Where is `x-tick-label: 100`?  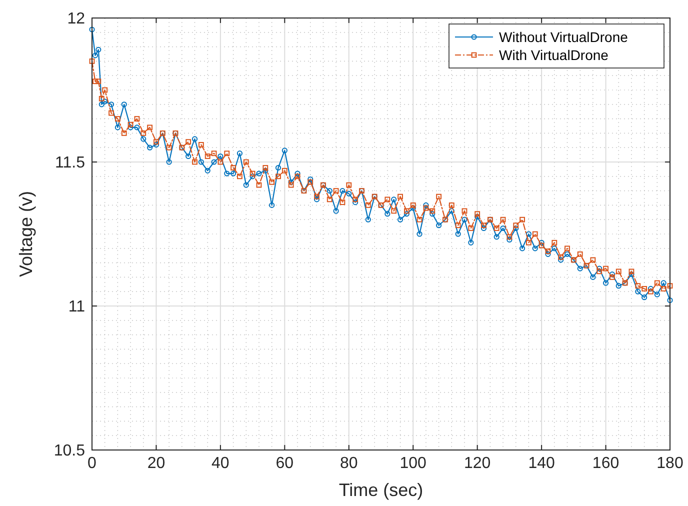
x-tick-label: 100 is located at coordinates (413, 463).